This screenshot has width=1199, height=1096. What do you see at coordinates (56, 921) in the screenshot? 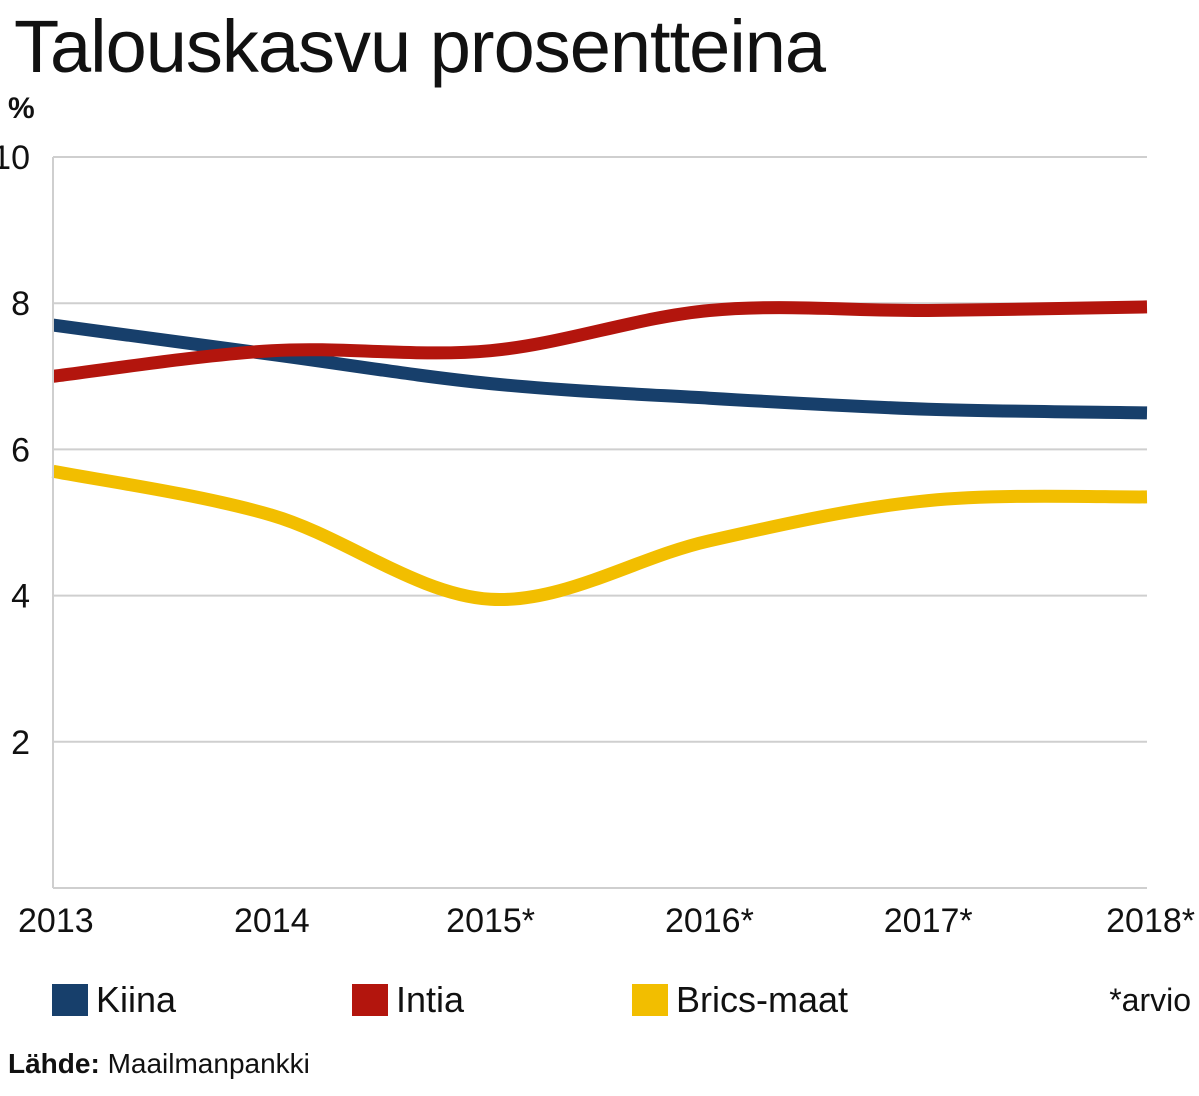
I see `x-tick-label-2013: 2013` at bounding box center [56, 921].